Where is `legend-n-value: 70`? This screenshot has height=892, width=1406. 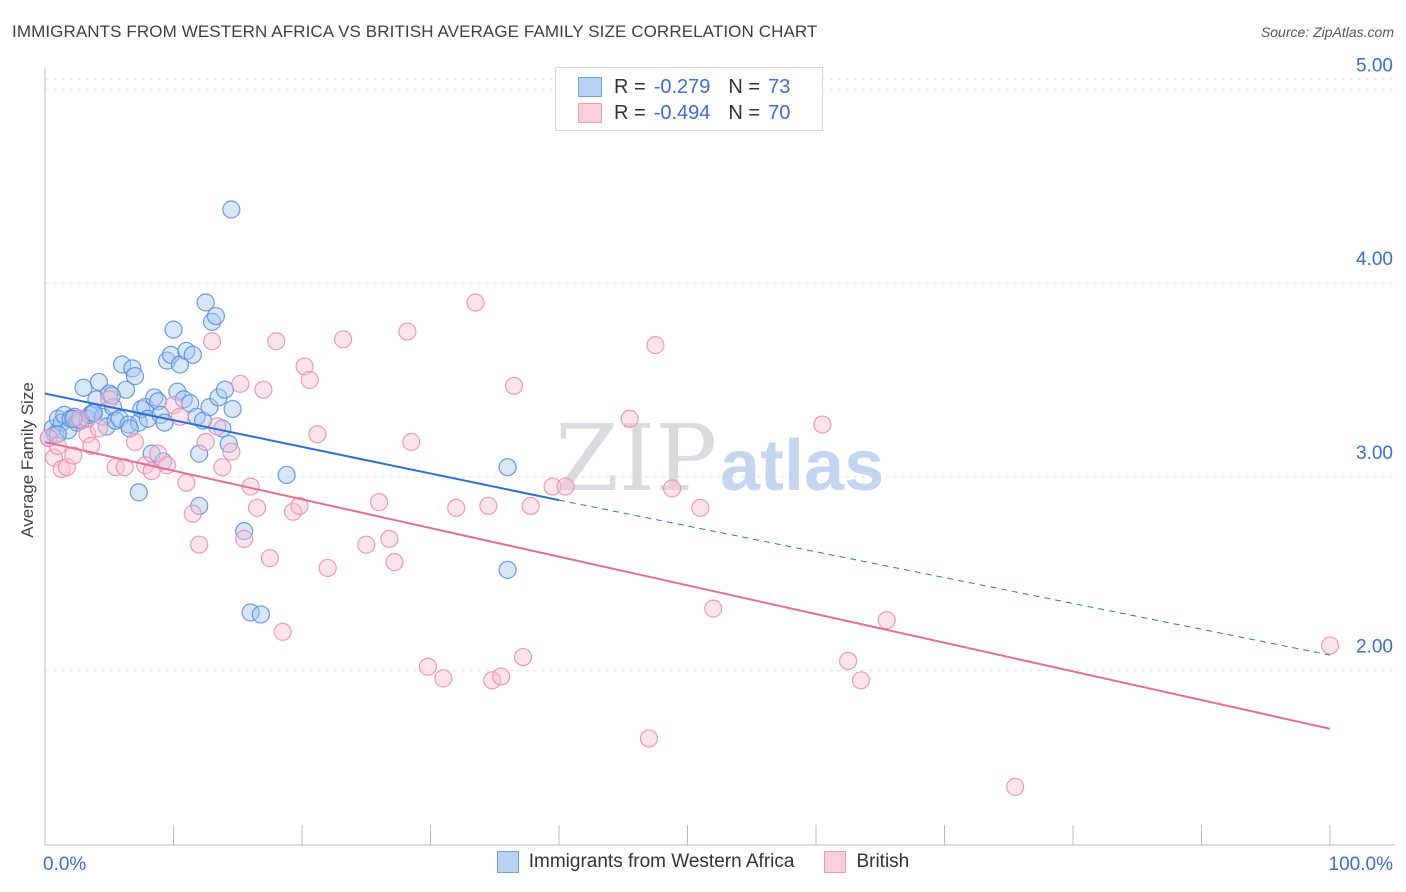
legend-n-value: 70 is located at coordinates (779, 112).